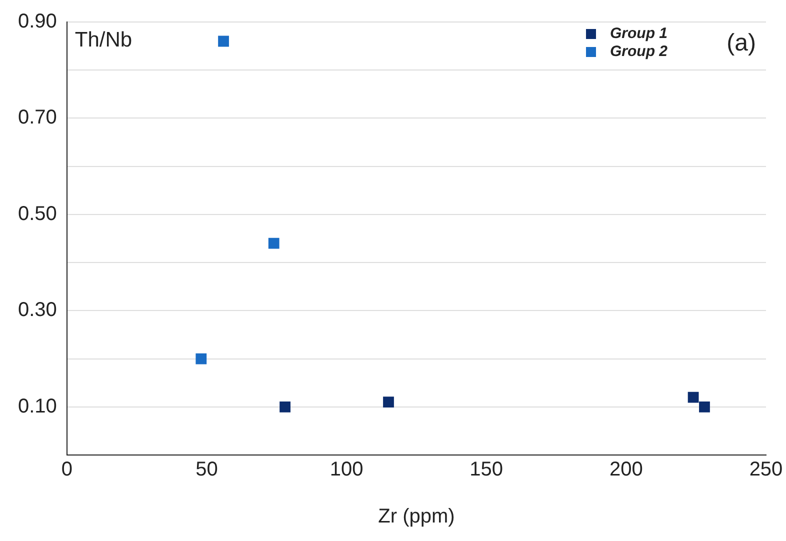 The width and height of the screenshot is (786, 541). What do you see at coordinates (66, 469) in the screenshot?
I see `x-tick-label: 0` at bounding box center [66, 469].